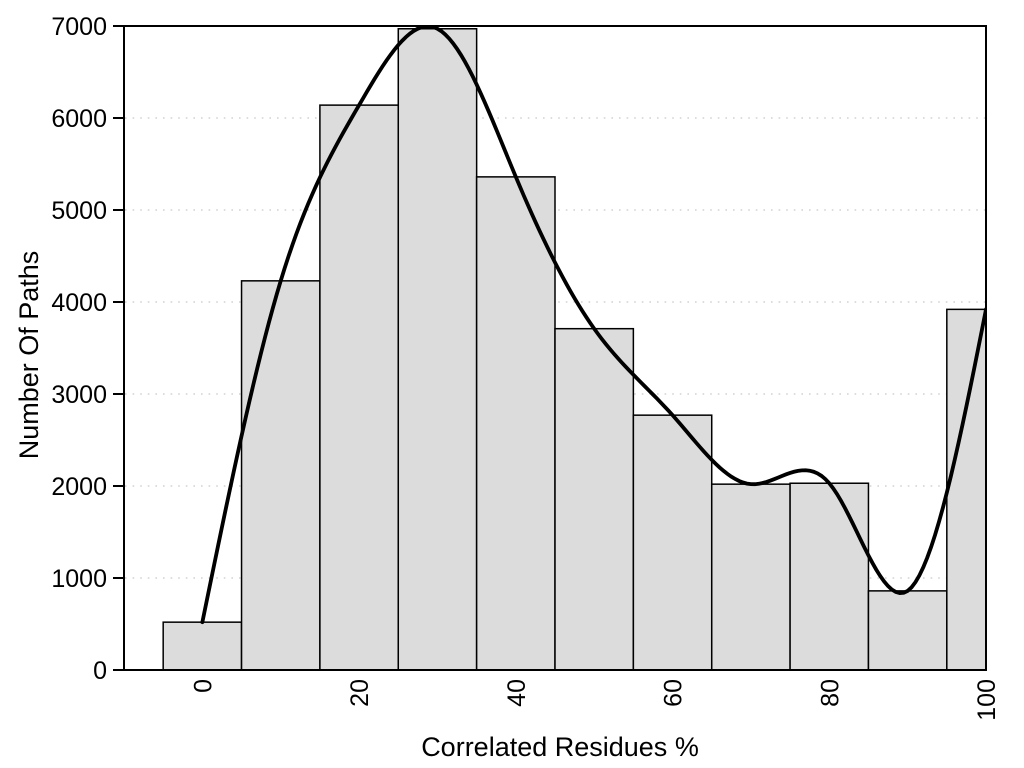 This screenshot has height=768, width=1024. Describe the element at coordinates (29, 355) in the screenshot. I see `y-axis-title: Number Of Paths` at that location.